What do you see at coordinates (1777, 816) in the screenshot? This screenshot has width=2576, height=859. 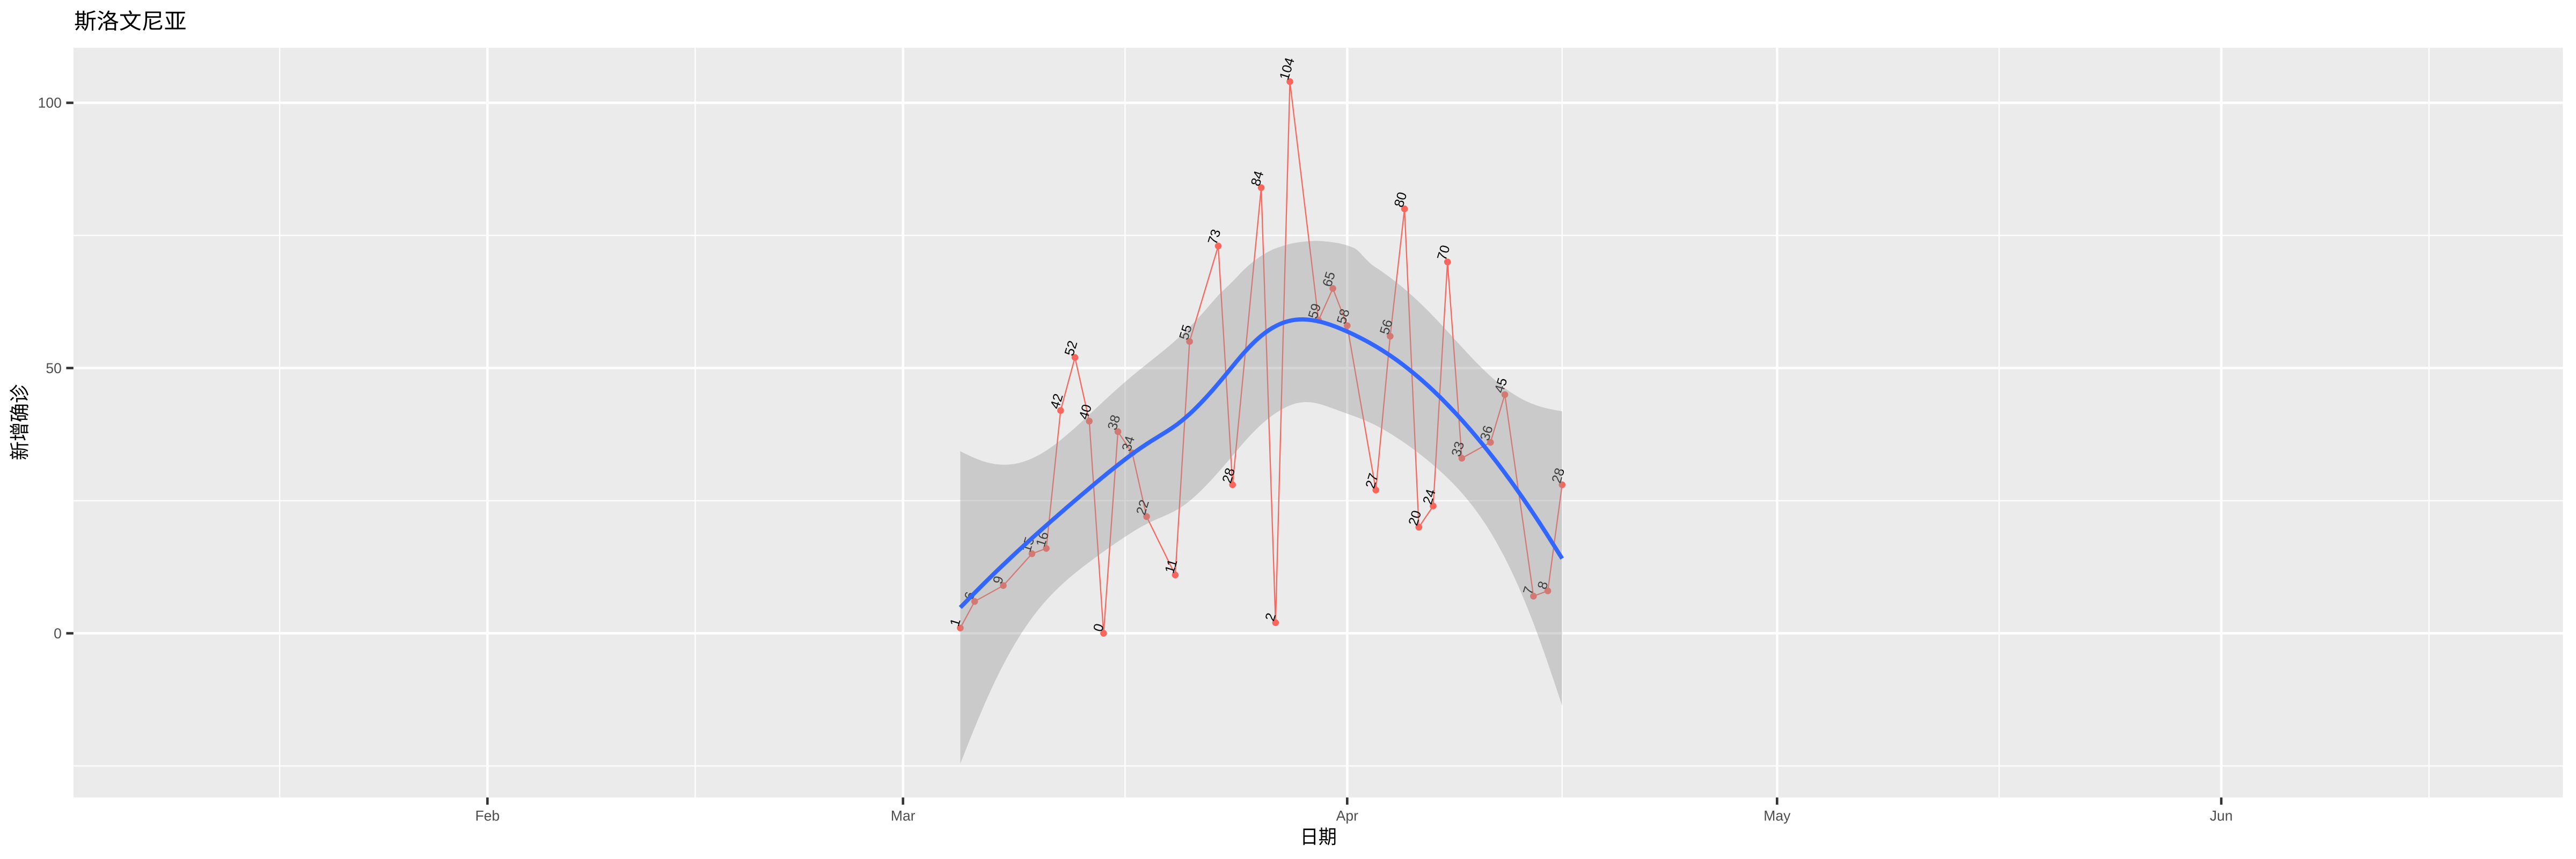 I see `svg-text: May` at bounding box center [1777, 816].